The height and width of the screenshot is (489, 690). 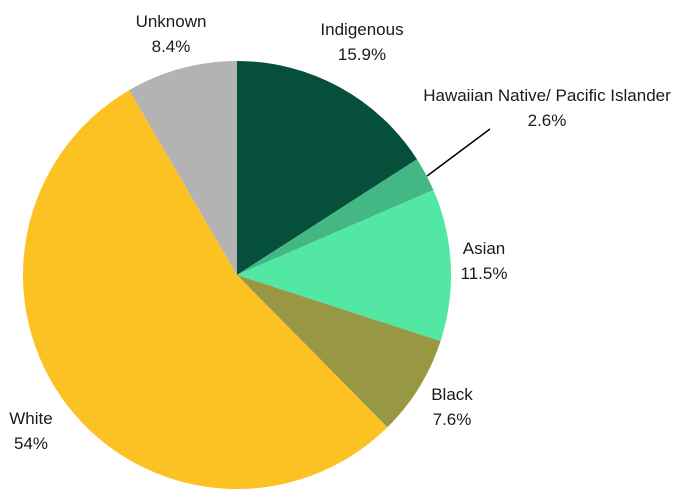 What do you see at coordinates (171, 34) in the screenshot?
I see `slice-label-unknown: Unknown 8.4%` at bounding box center [171, 34].